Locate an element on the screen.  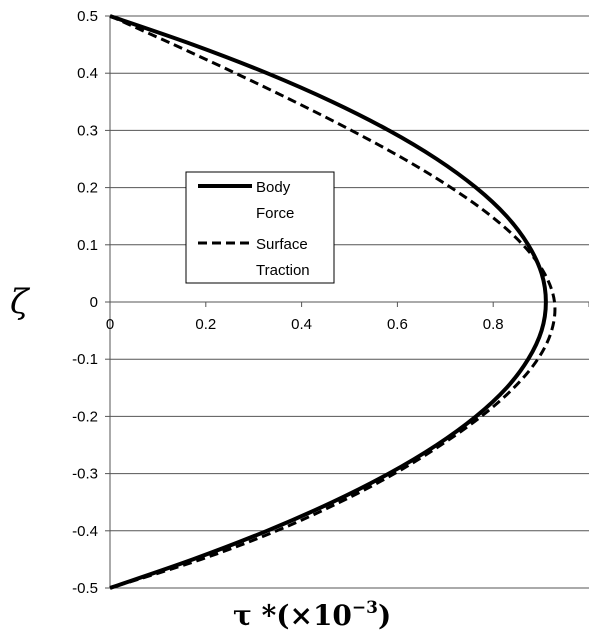
y-tick-label-2: 0.3 is located at coordinates (87, 130).